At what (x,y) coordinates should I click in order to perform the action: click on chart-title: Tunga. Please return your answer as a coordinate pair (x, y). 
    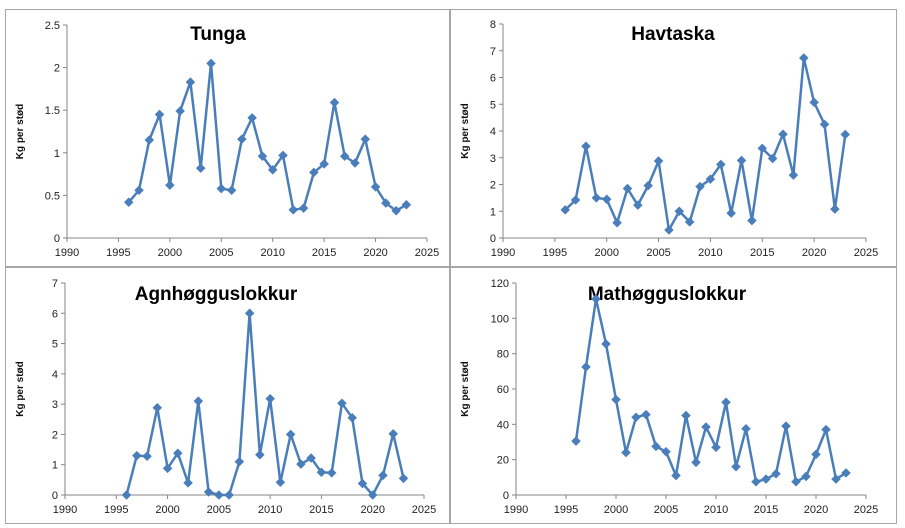
    Looking at the image, I should click on (218, 34).